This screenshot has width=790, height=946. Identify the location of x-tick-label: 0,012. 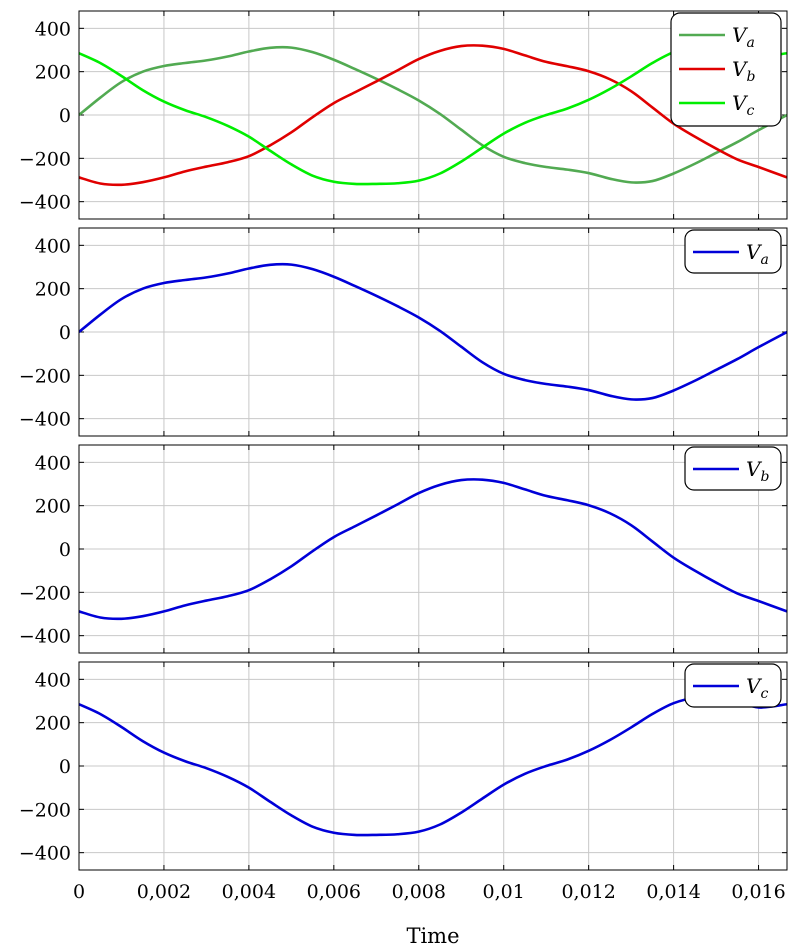
(588, 892).